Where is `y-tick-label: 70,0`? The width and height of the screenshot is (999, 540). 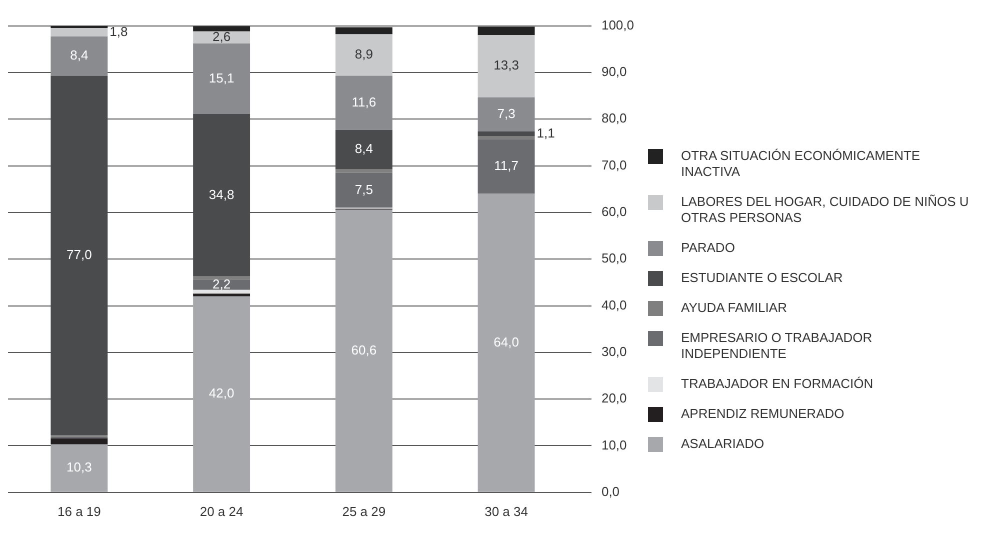
y-tick-label: 70,0 is located at coordinates (614, 164).